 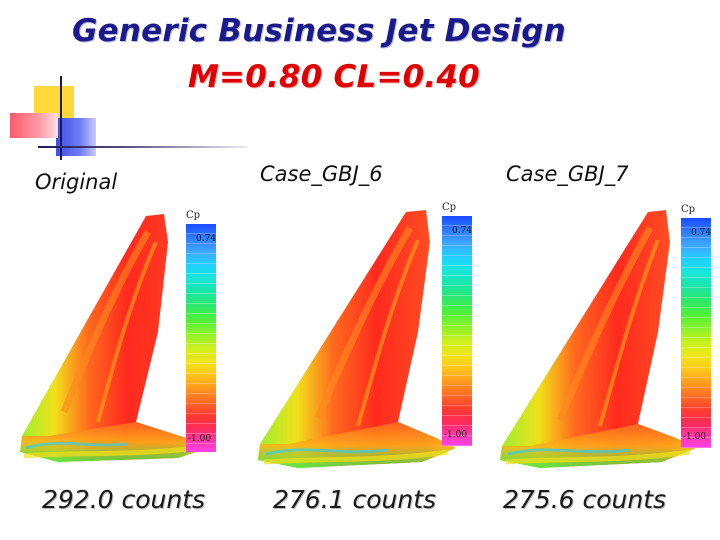 I want to click on drag-counts-original: 292.0 counts, so click(x=124, y=499).